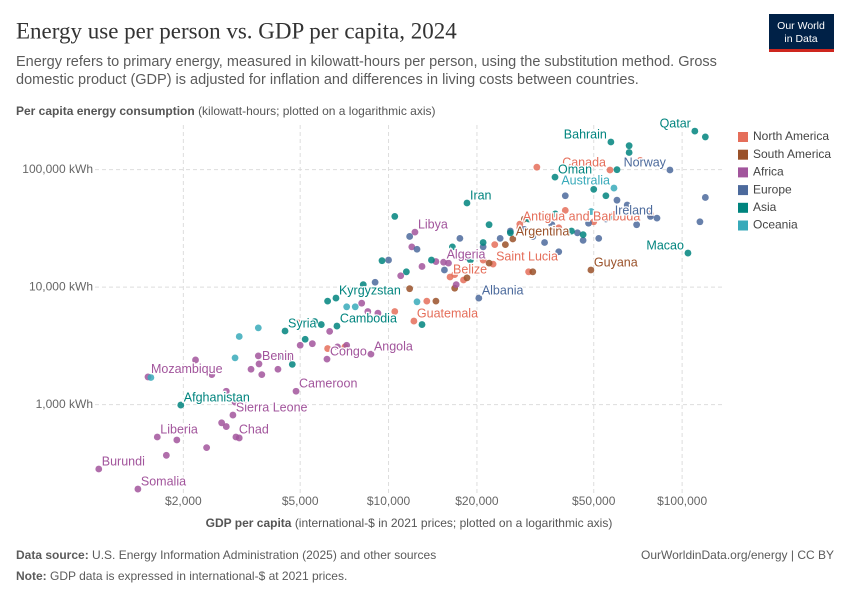  I want to click on source-url: OurWorldinData.org/energy | CC BY, so click(737, 555).